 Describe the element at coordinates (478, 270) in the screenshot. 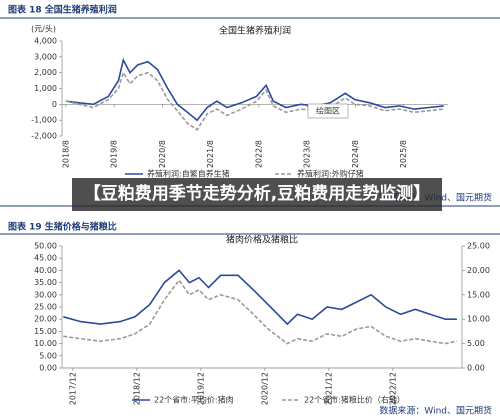

I see `y2-tick-label: 20.00` at that location.